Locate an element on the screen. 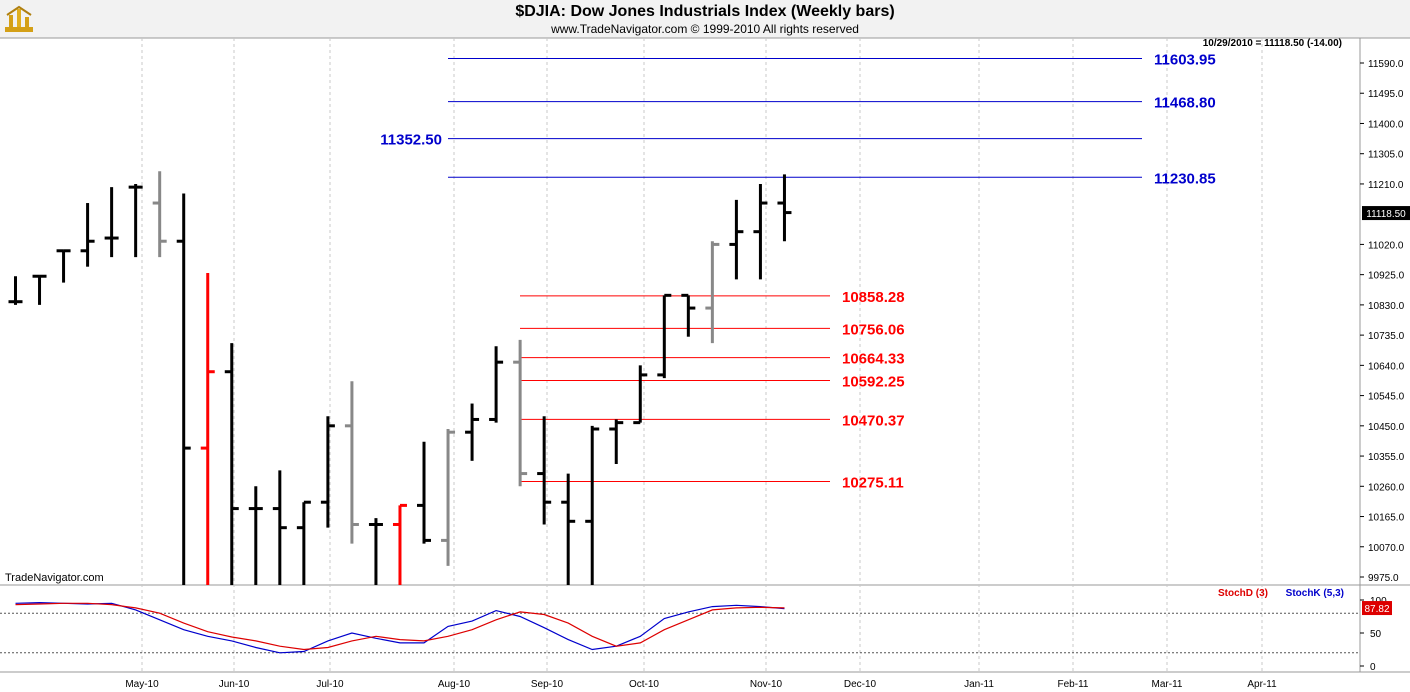 The width and height of the screenshot is (1410, 692). month-label: May-10 is located at coordinates (142, 684).